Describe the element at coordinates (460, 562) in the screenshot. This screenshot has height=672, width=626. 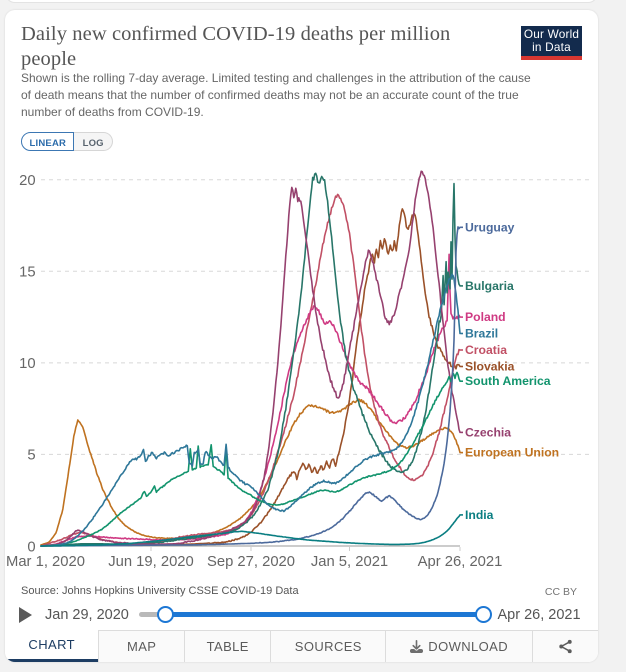
I see `svg-text: Apr 26, 2021` at that location.